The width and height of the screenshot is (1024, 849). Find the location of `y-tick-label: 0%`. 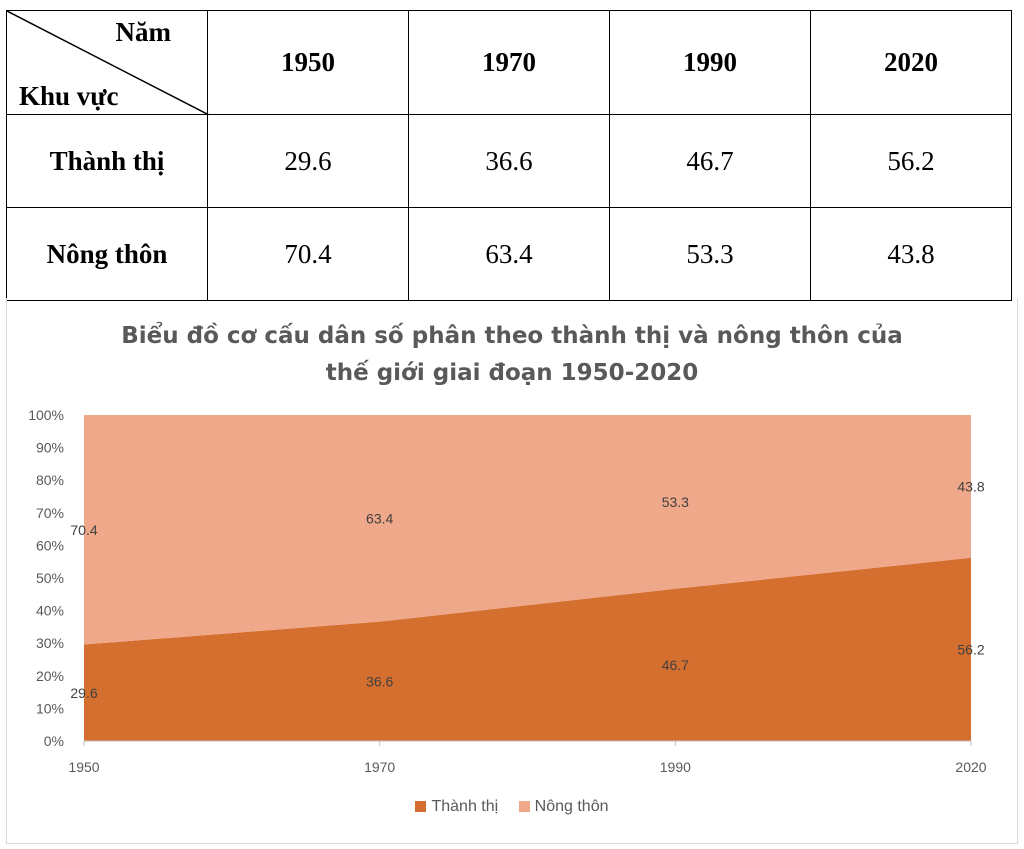

y-tick-label: 0% is located at coordinates (54, 741).